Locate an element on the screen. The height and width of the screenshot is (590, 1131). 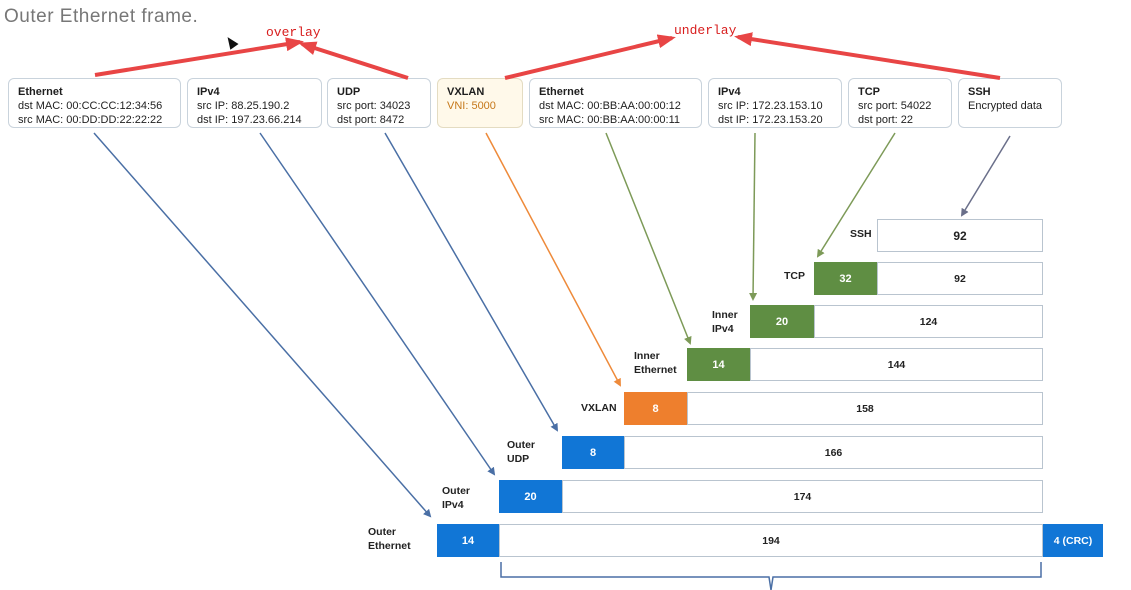
inner-ethernet-payload-segment: 144 is located at coordinates (896, 364).